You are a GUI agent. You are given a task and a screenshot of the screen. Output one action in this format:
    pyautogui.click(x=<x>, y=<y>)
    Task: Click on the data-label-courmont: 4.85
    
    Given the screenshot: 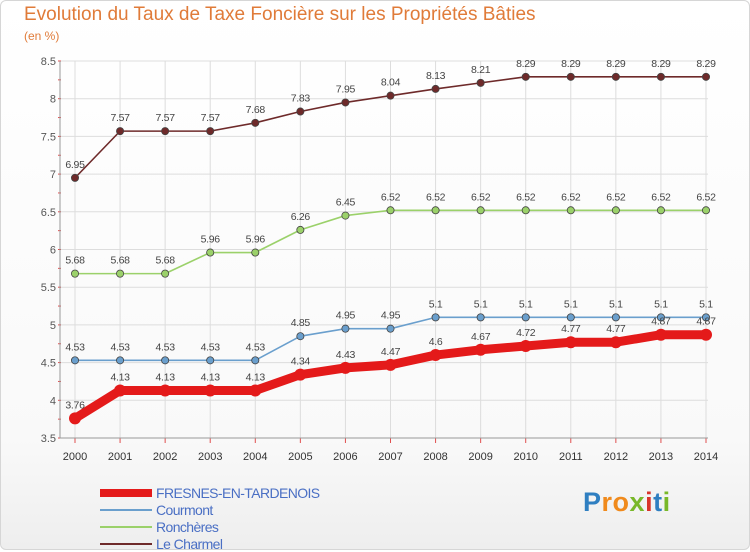 What is the action you would take?
    pyautogui.click(x=301, y=323)
    